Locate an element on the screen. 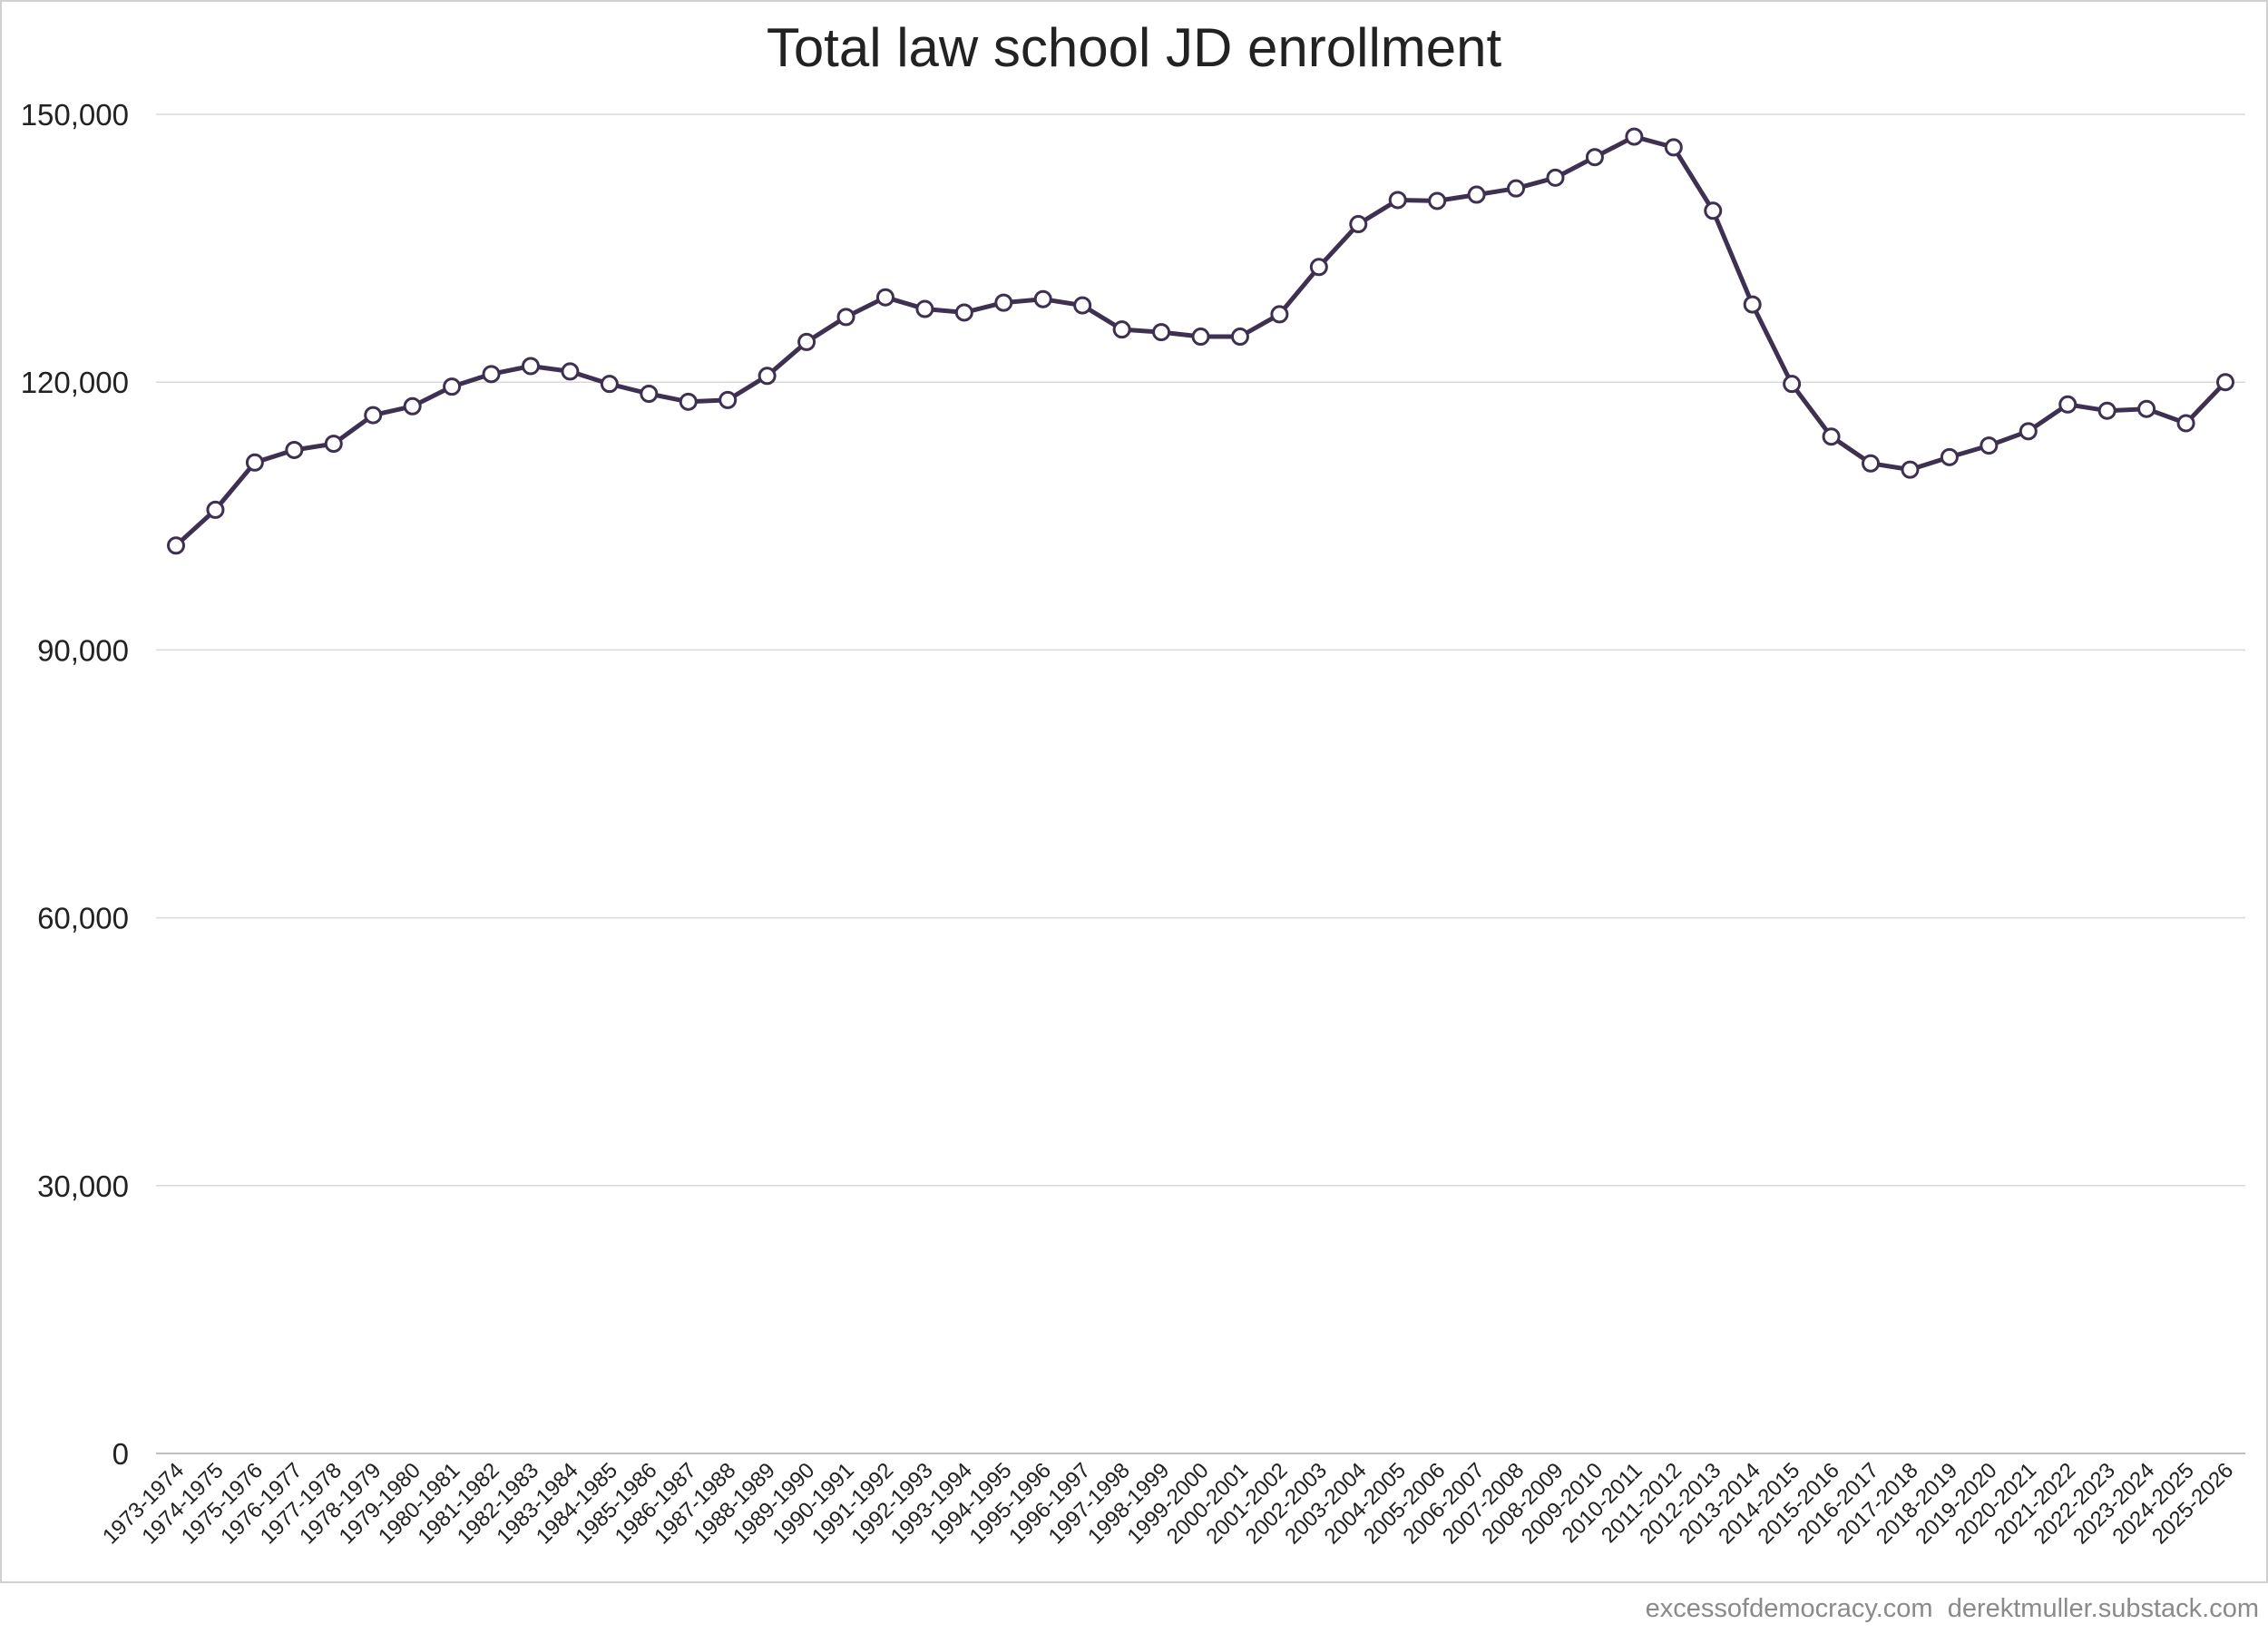 Image resolution: width=2268 pixels, height=1634 pixels. y-tick-label: 120,000 is located at coordinates (75, 383).